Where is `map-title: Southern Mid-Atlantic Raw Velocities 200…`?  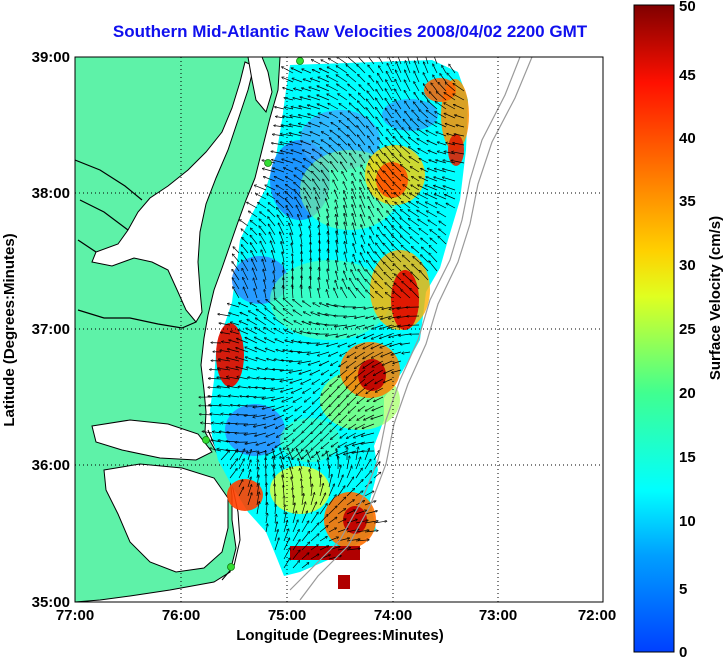
map-title: Southern Mid-Atlantic Raw Velocities 200… is located at coordinates (350, 31).